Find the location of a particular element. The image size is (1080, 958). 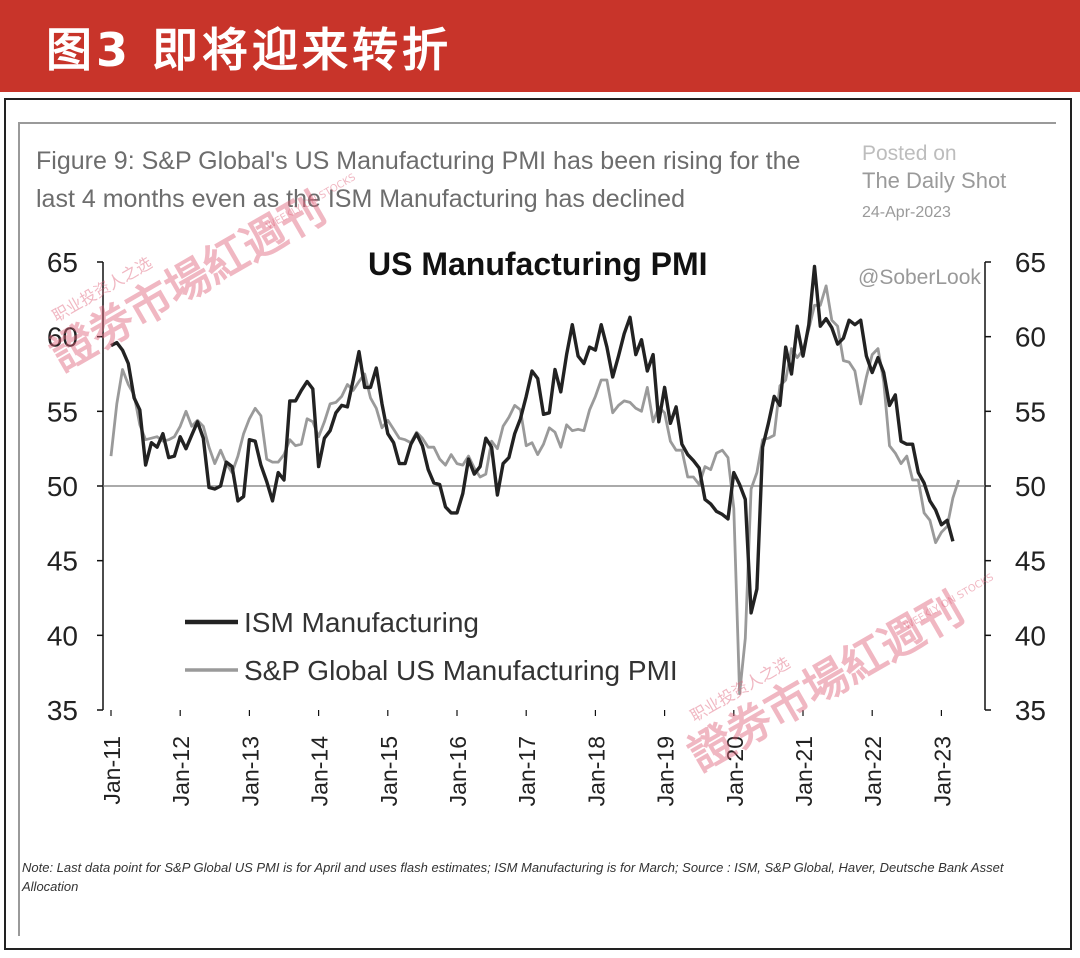

x-tick-label: Jan-17 is located at coordinates (527, 771).